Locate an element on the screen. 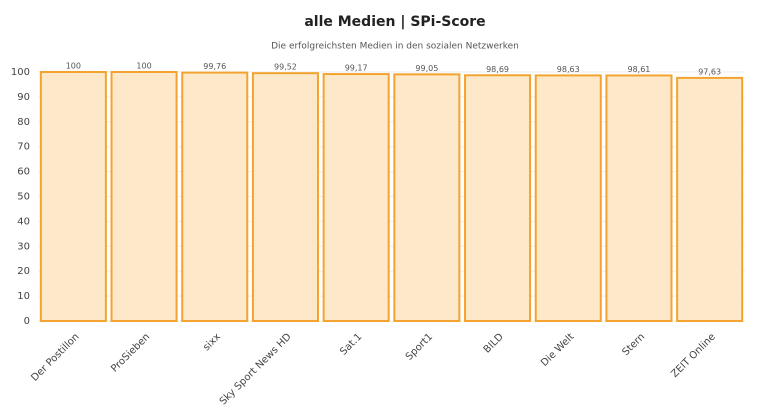  y-tick-label: 80 is located at coordinates (23, 122).